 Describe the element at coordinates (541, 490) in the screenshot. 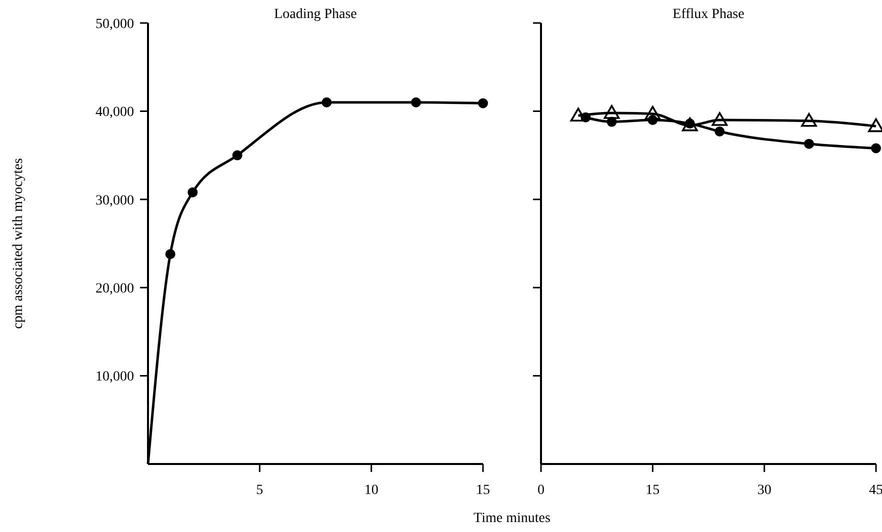

I see `x-tick-label: 0` at that location.